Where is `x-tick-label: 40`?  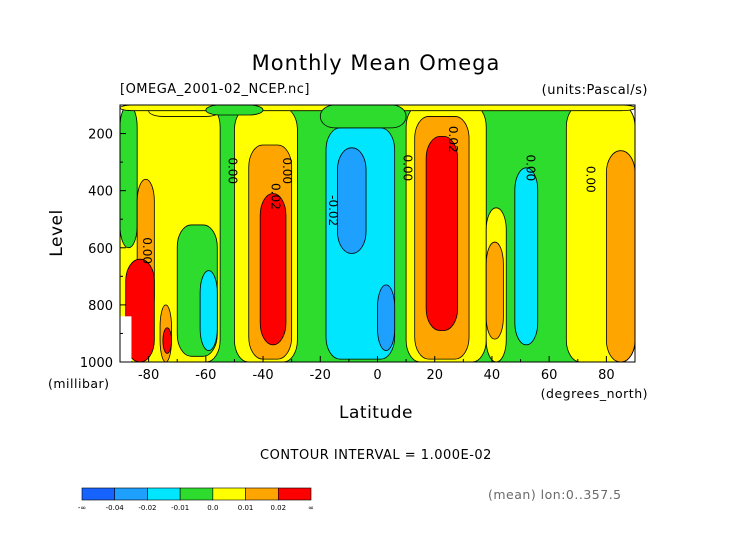 x-tick-label: 40 is located at coordinates (492, 375).